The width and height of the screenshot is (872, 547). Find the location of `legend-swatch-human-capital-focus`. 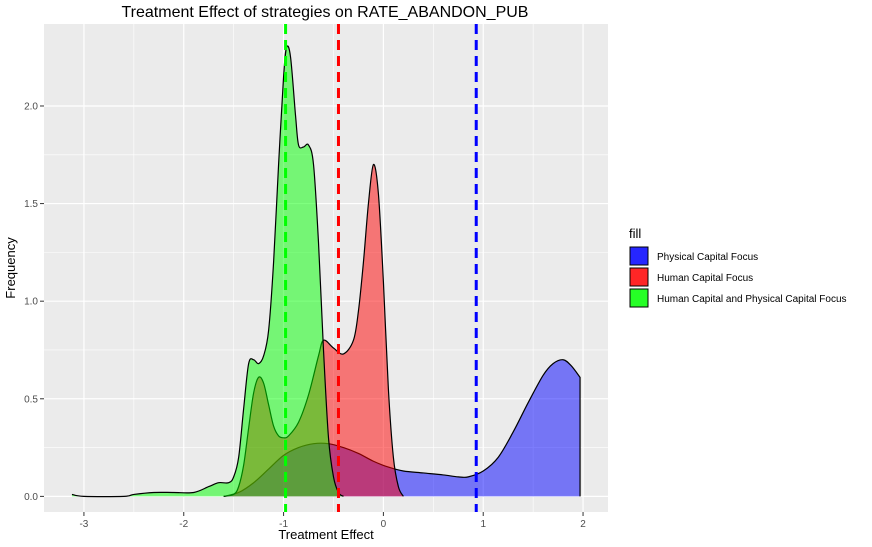

legend-swatch-human-capital-focus is located at coordinates (639, 277).